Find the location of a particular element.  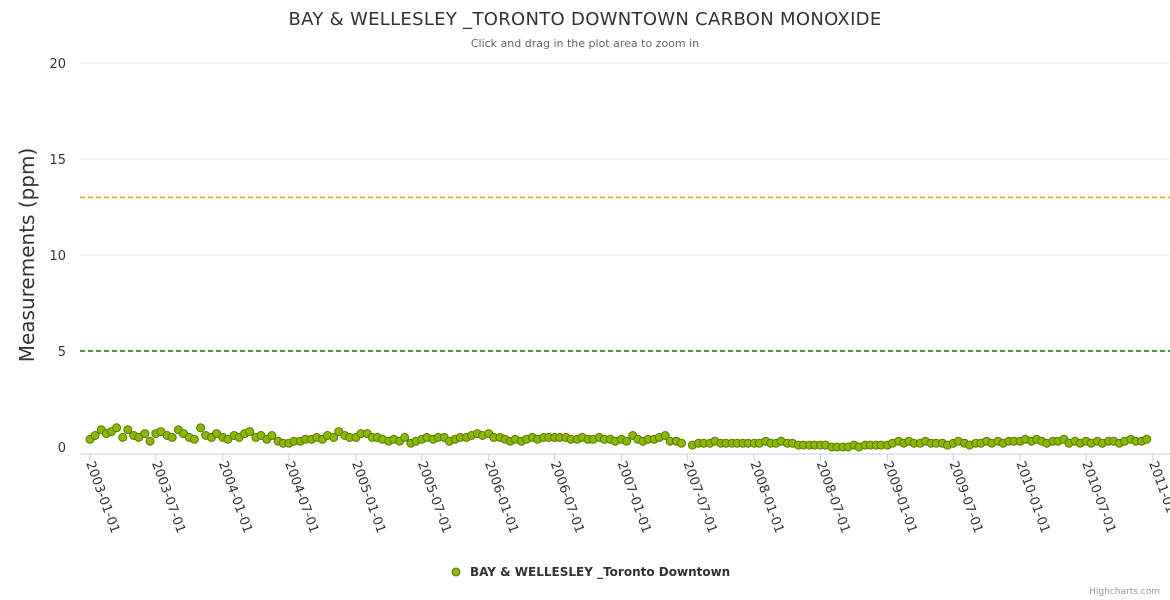

x-tick-label: 2008-07-01 is located at coordinates (833, 497).